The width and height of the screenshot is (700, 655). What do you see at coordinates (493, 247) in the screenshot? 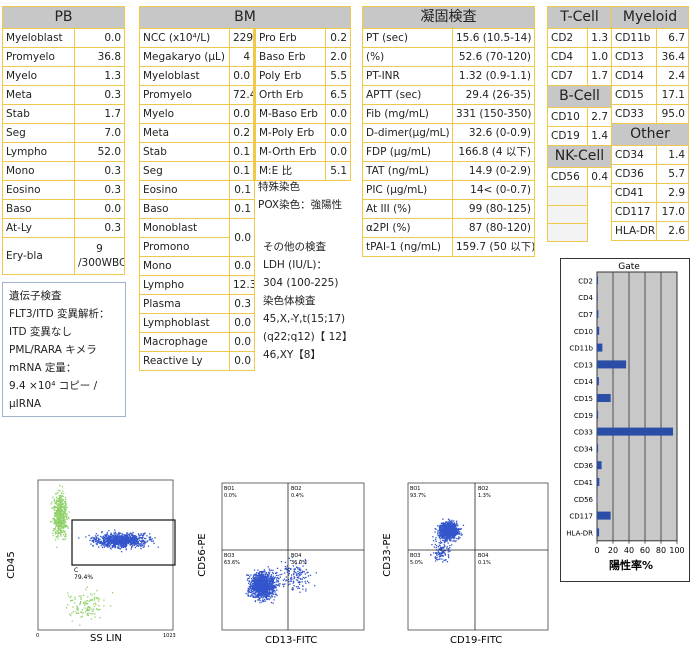
I see `coag-value: 159.7 (50 以下)` at bounding box center [493, 247].